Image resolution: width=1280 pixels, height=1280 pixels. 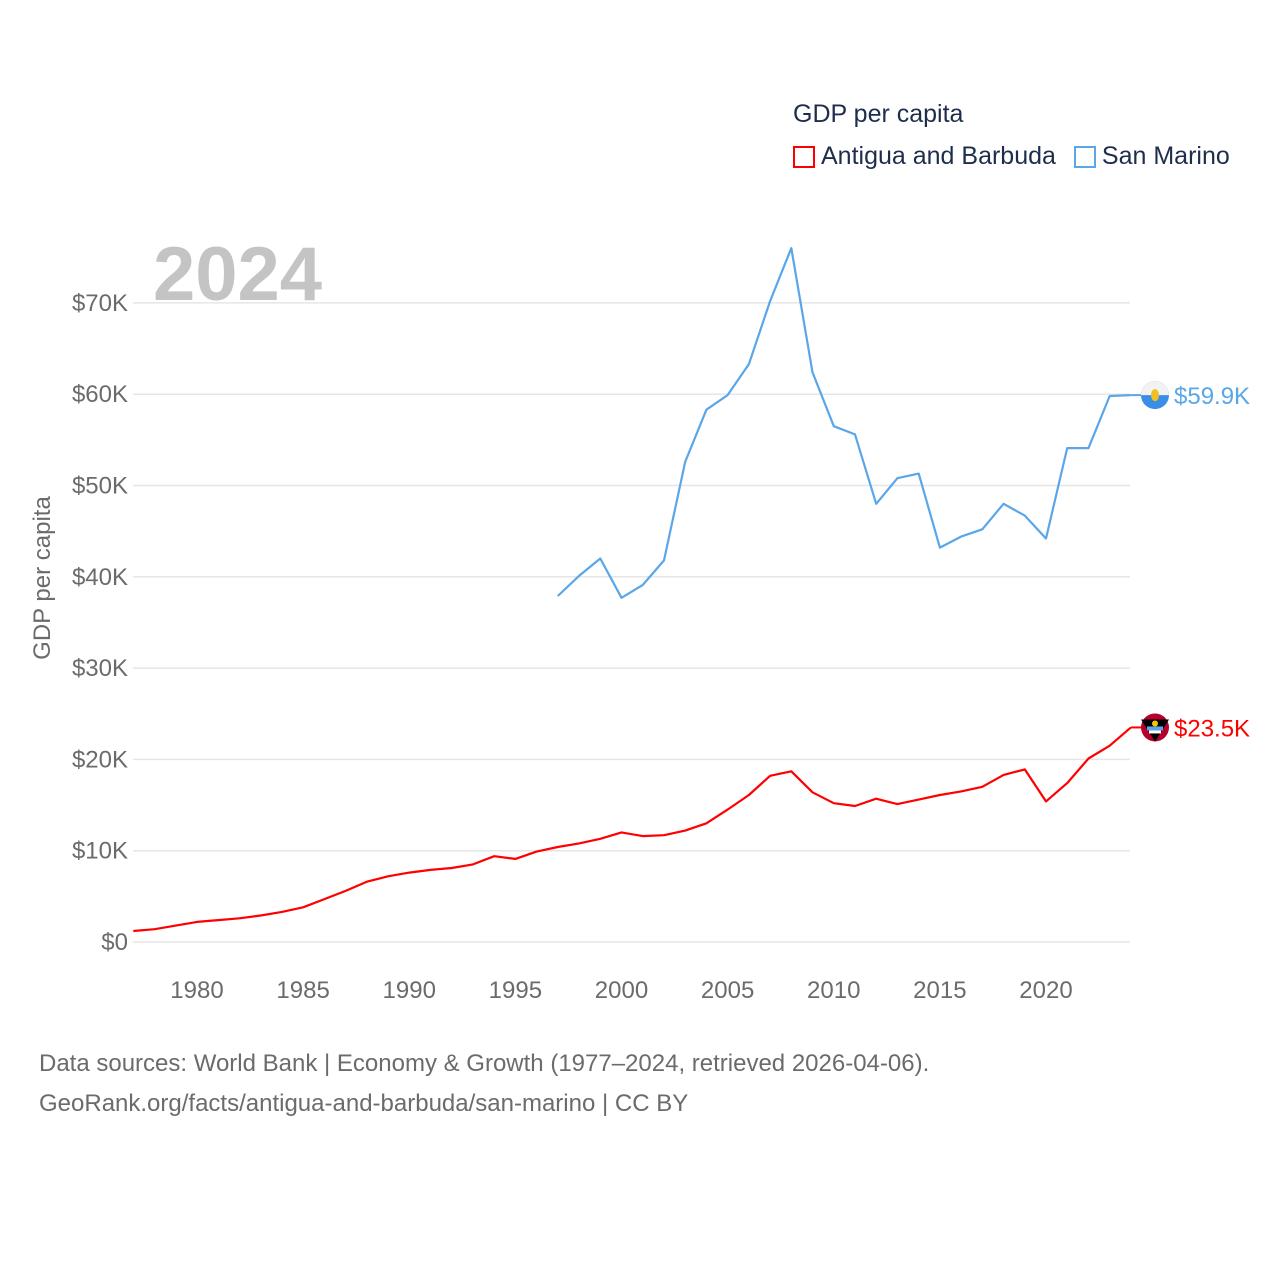 What do you see at coordinates (100, 486) in the screenshot?
I see `y-tick-label: $50K` at bounding box center [100, 486].